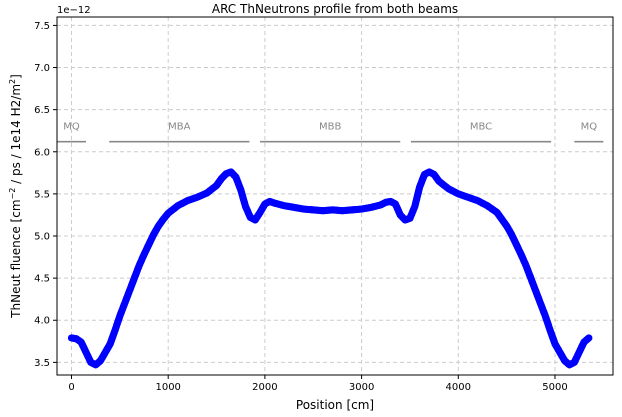 Image resolution: width=622 pixels, height=417 pixels. I want to click on y-tick-label: 6.0, so click(42, 152).